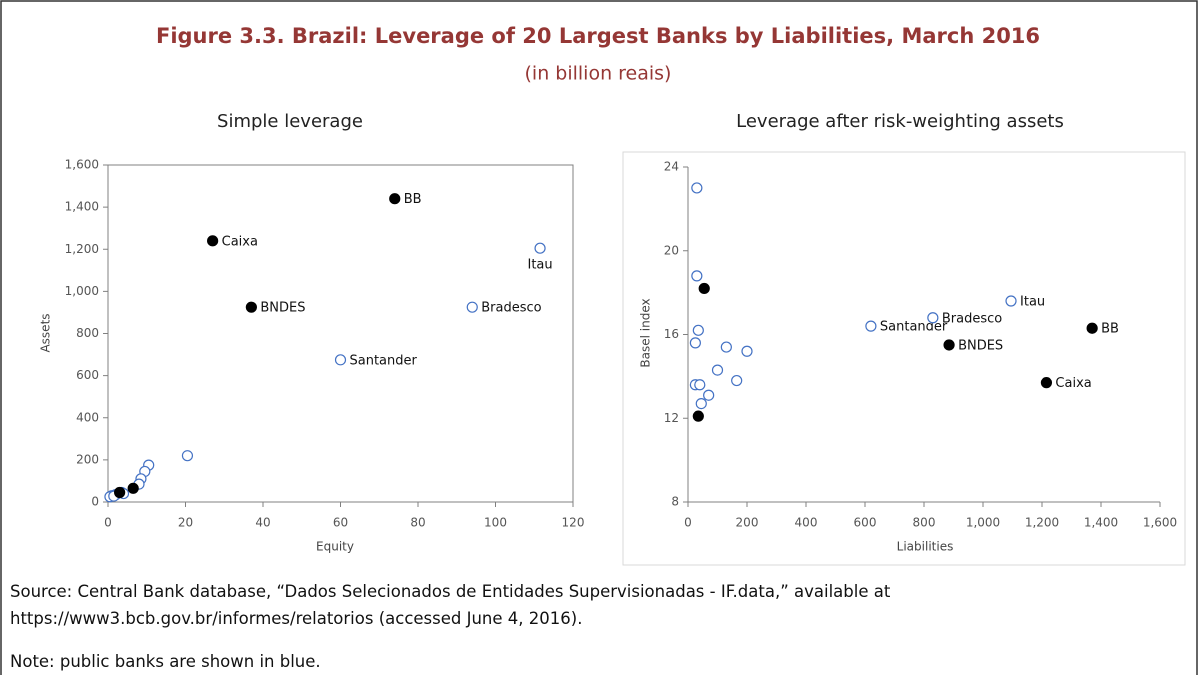 The width and height of the screenshot is (1198, 675). What do you see at coordinates (87, 375) in the screenshot?
I see `y-tick-label: 600` at bounding box center [87, 375].